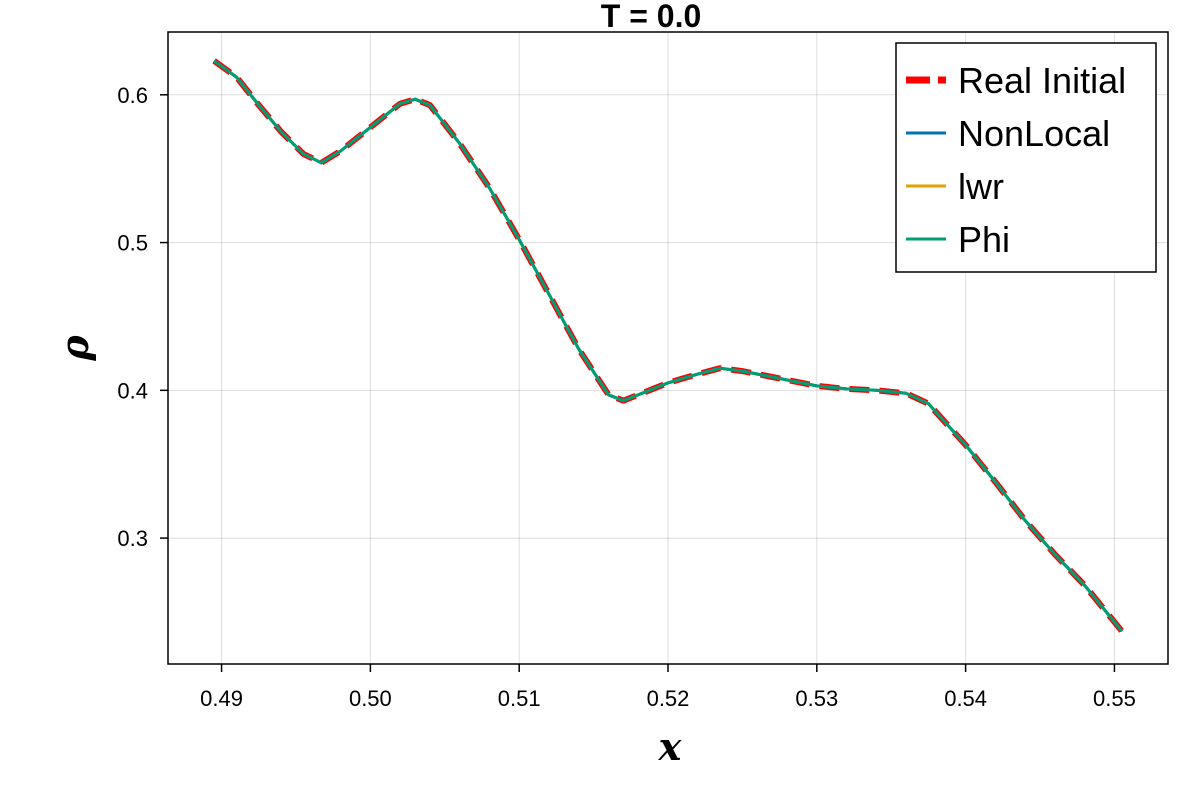 This screenshot has width=1200, height=800. I want to click on chart-title: T = 0.0, so click(651, 17).